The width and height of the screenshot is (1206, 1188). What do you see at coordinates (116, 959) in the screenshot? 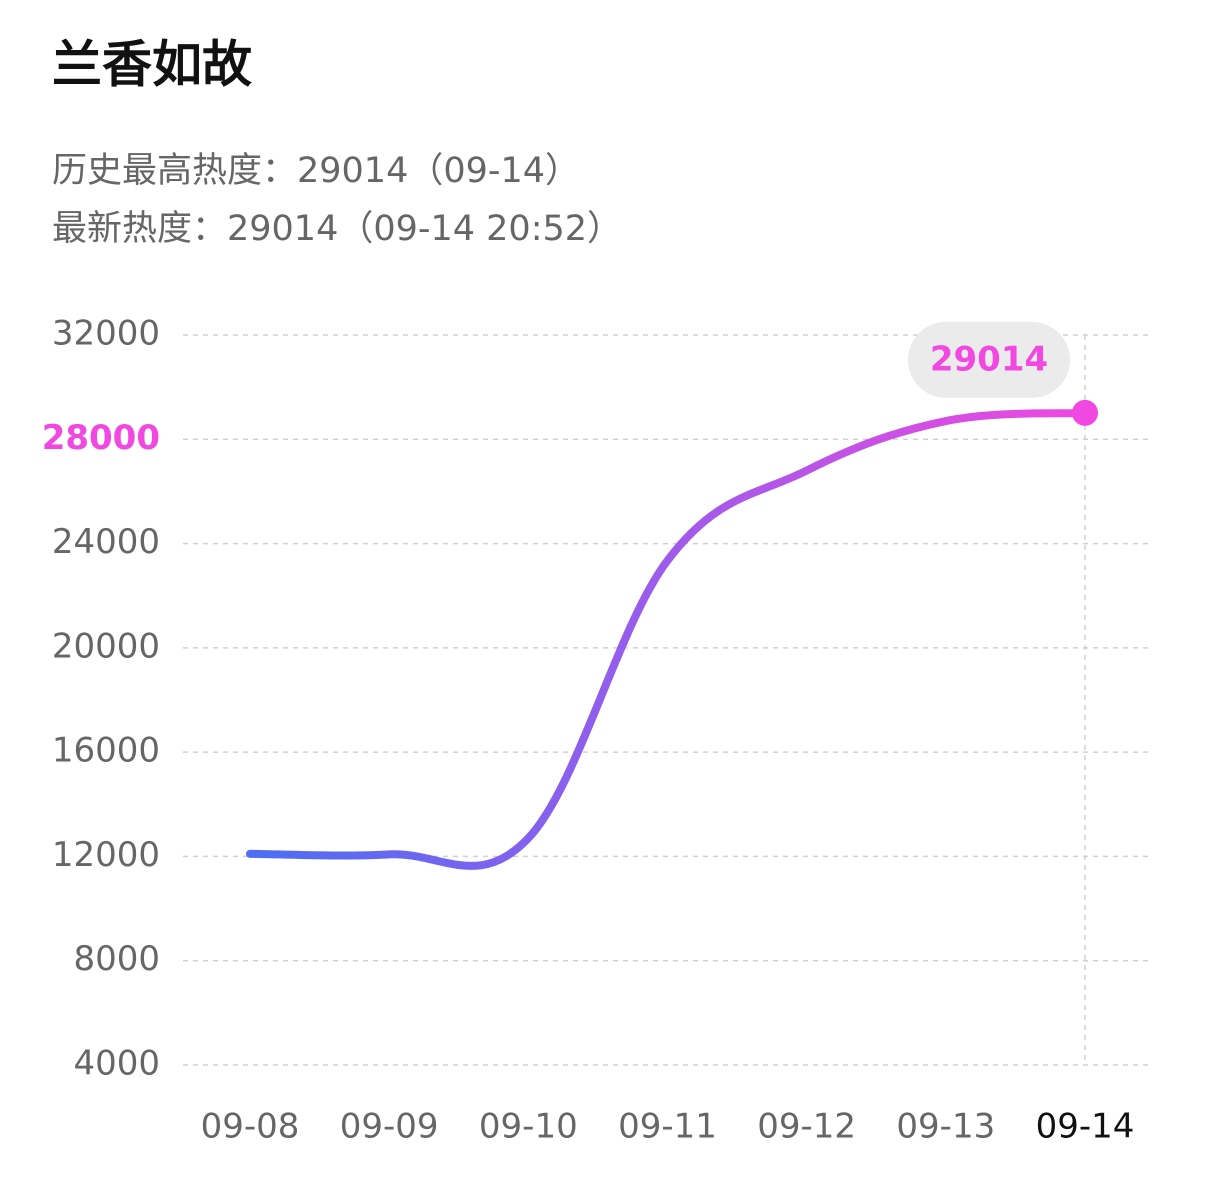
I see `y-tick-label: 8000` at bounding box center [116, 959].